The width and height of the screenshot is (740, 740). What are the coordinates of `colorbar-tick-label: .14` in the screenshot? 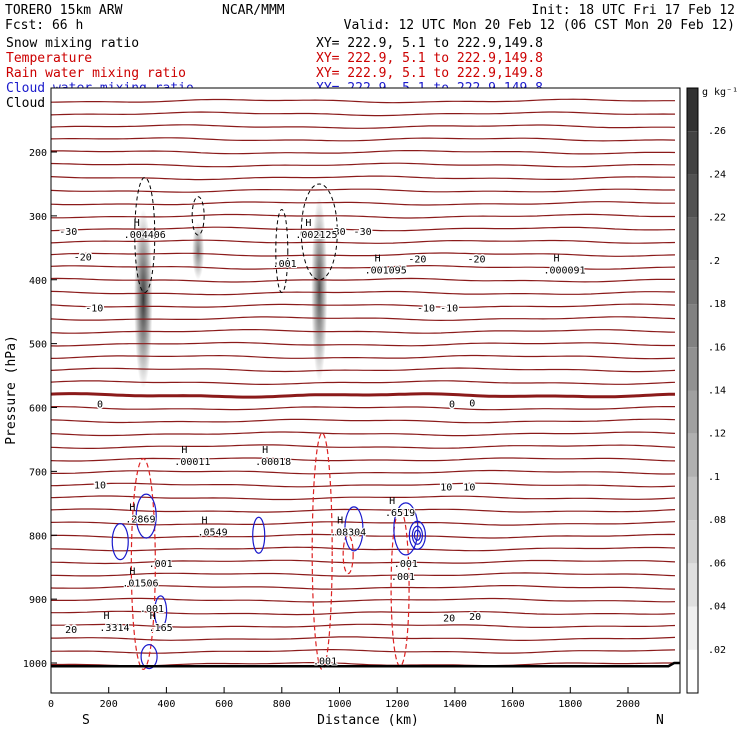 It's located at (717, 391).